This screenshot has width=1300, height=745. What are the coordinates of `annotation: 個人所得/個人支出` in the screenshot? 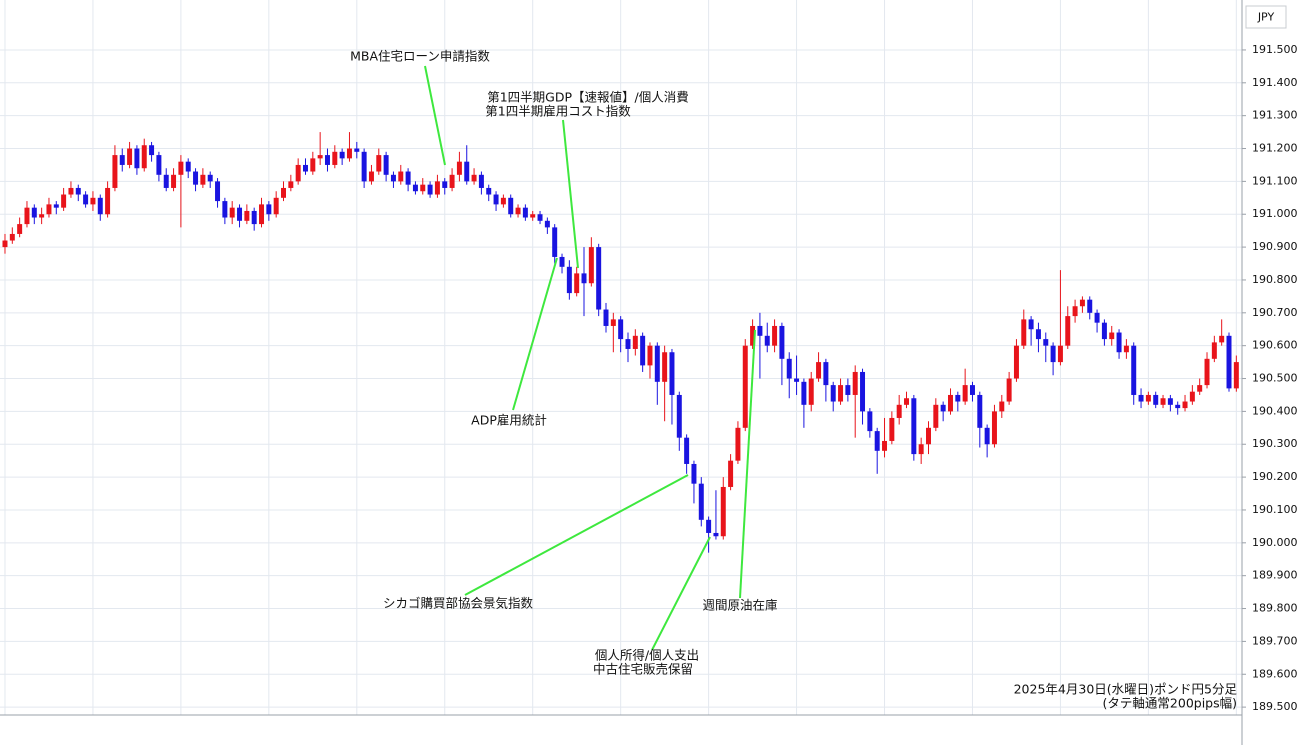 It's located at (647, 655).